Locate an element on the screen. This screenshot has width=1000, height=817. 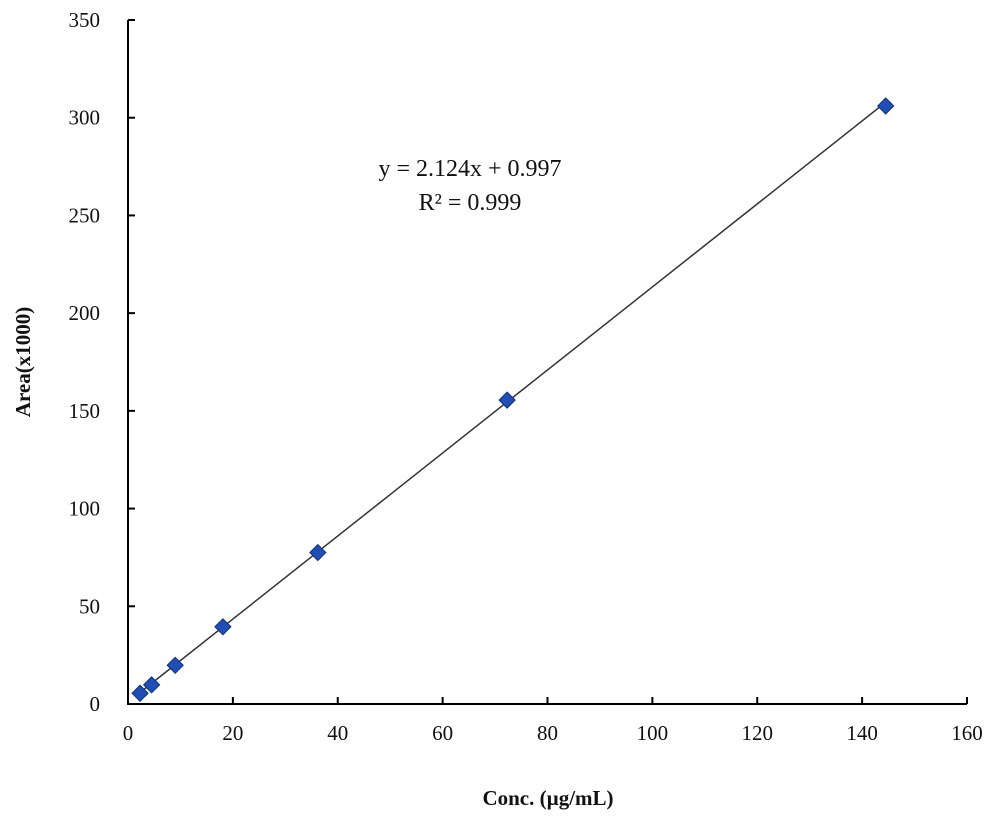
x-tick-label: 20 is located at coordinates (232, 733).